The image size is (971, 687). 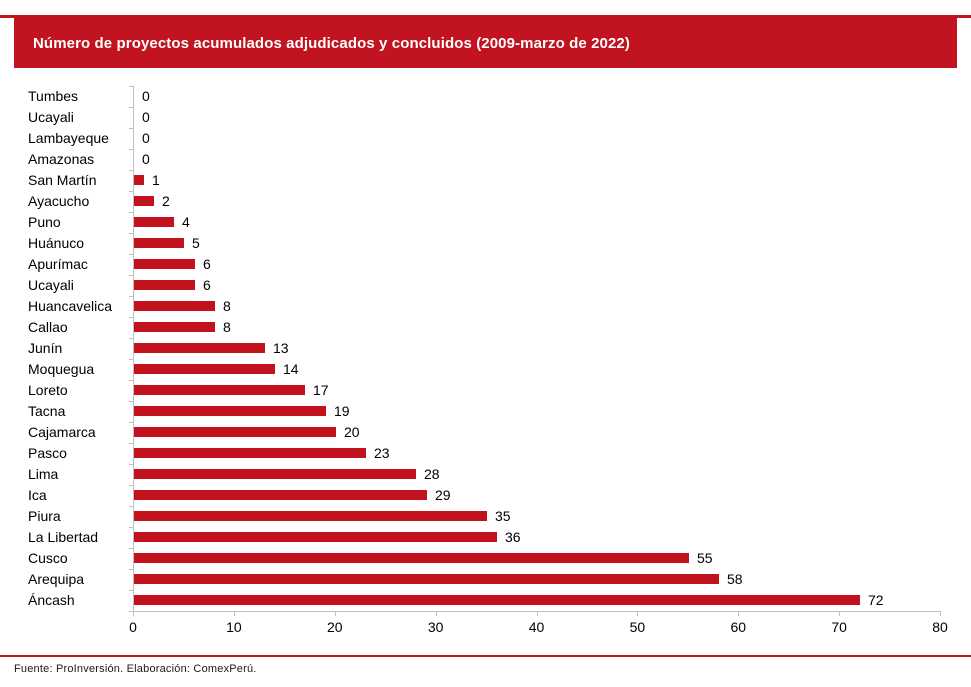 I want to click on chart-row: Loreto 17, so click(x=485, y=390).